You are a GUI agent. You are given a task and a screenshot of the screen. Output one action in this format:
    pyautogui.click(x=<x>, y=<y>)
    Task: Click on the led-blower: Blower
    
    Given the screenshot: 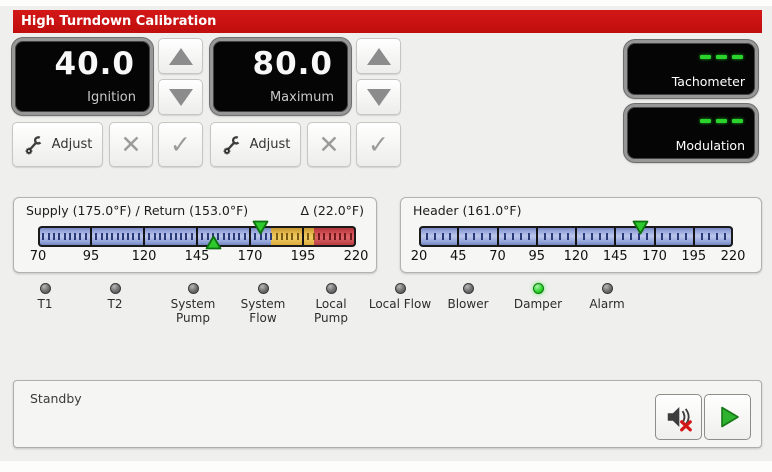 What is the action you would take?
    pyautogui.click(x=468, y=297)
    